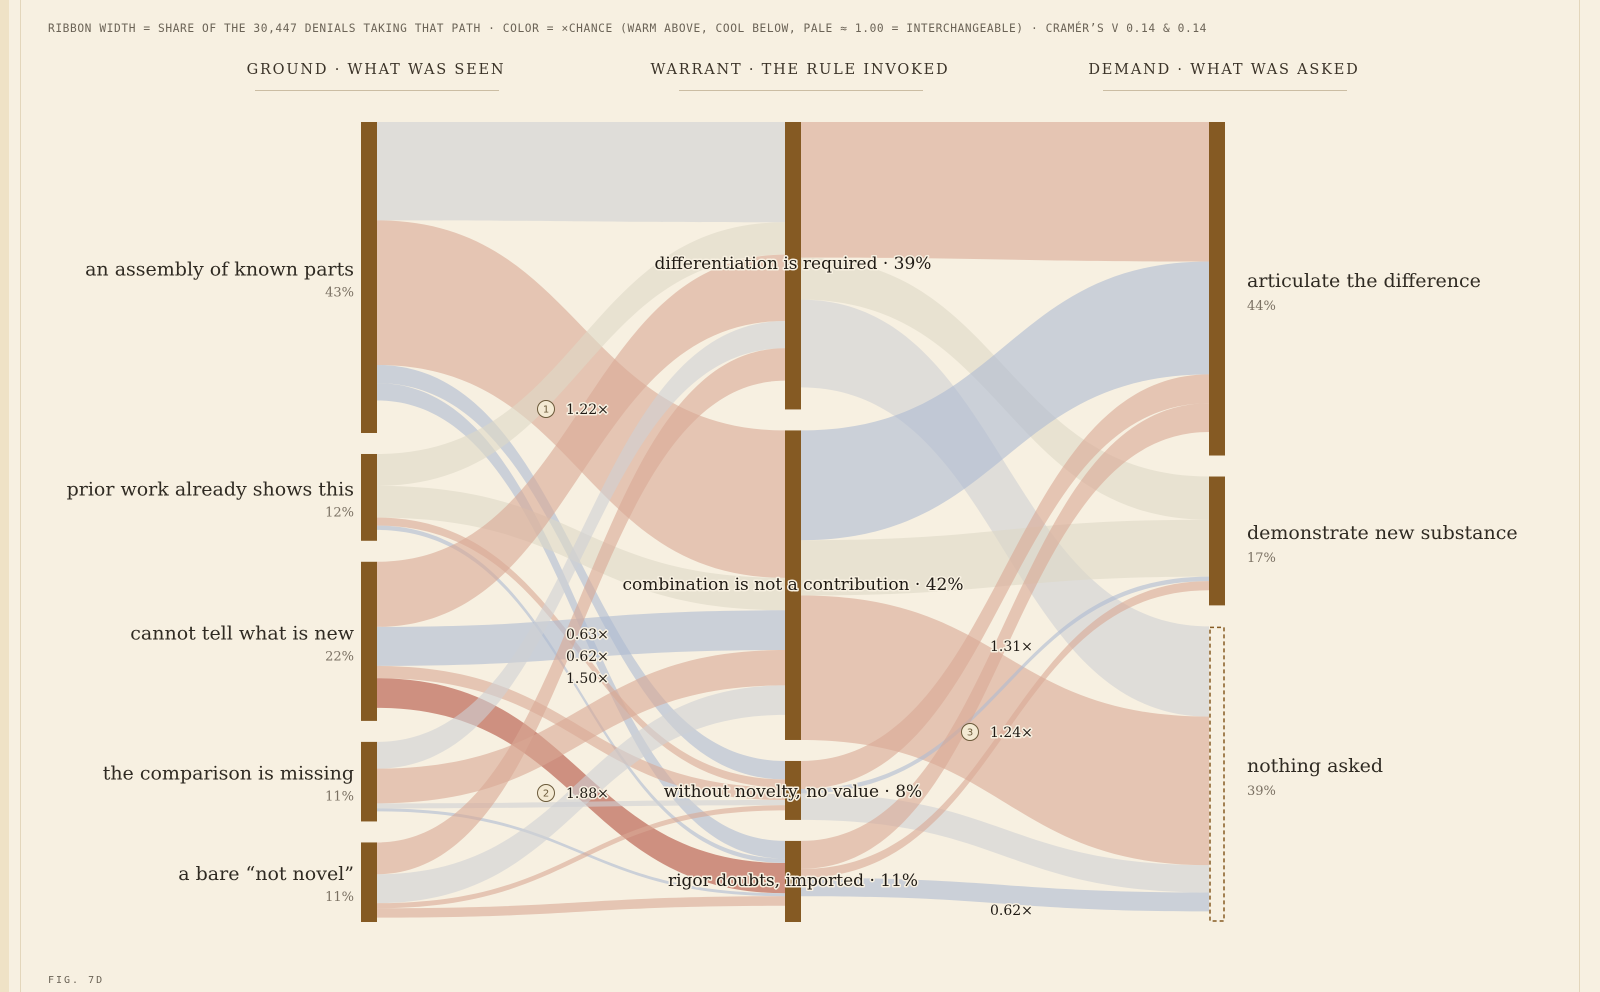  What do you see at coordinates (1011, 647) in the screenshot?
I see `multiplier-w3-d1: 1.31×` at bounding box center [1011, 647].